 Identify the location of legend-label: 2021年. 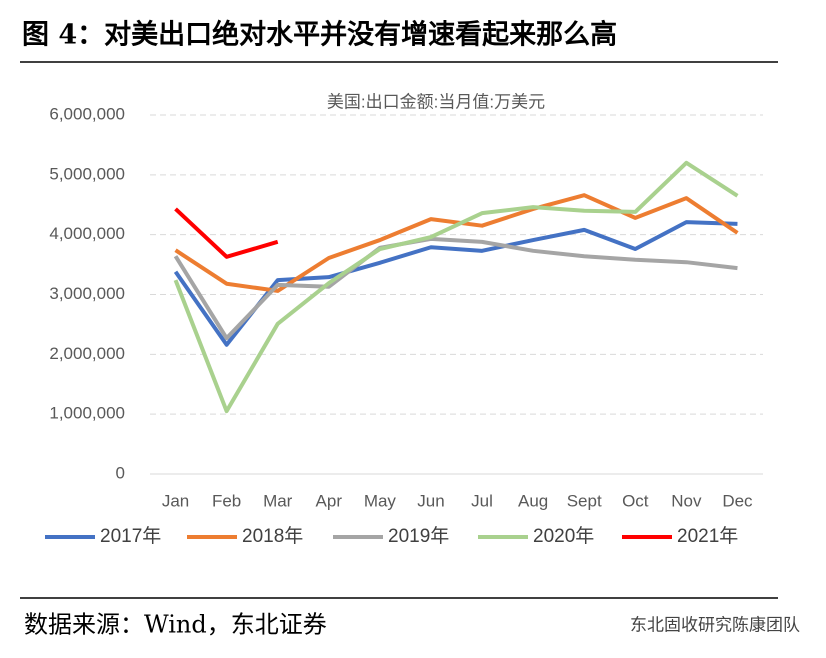
(707, 536).